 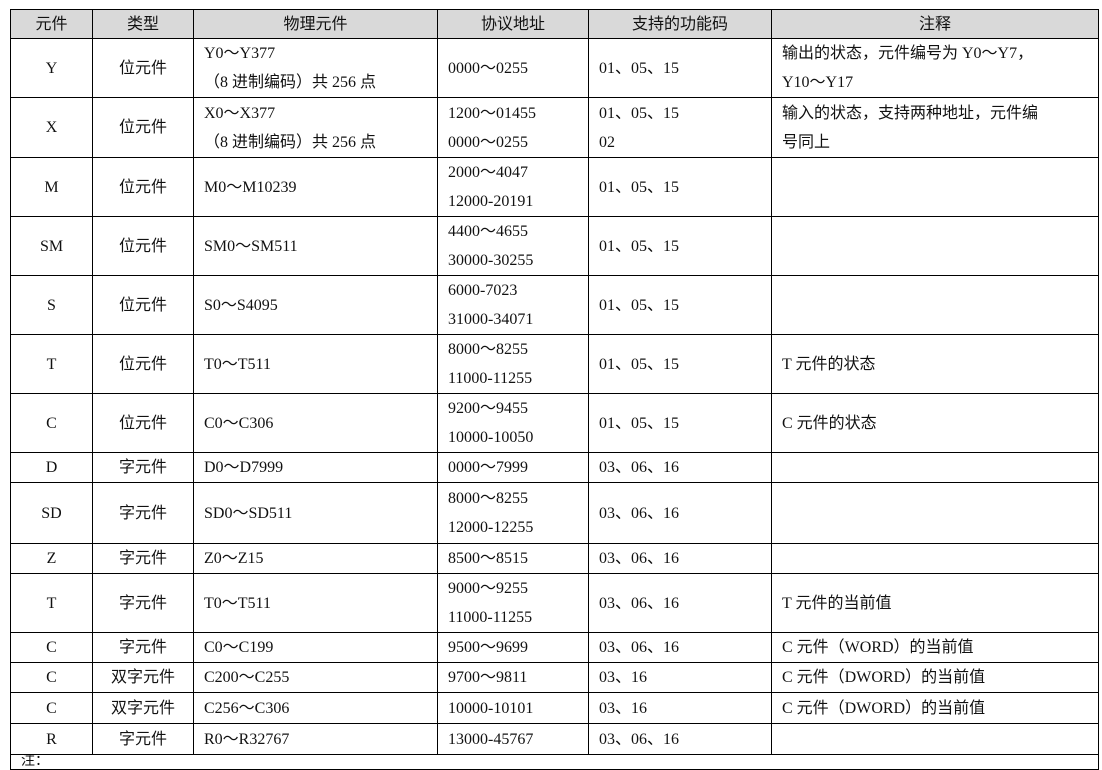 I want to click on cell-element: D, so click(x=51, y=467).